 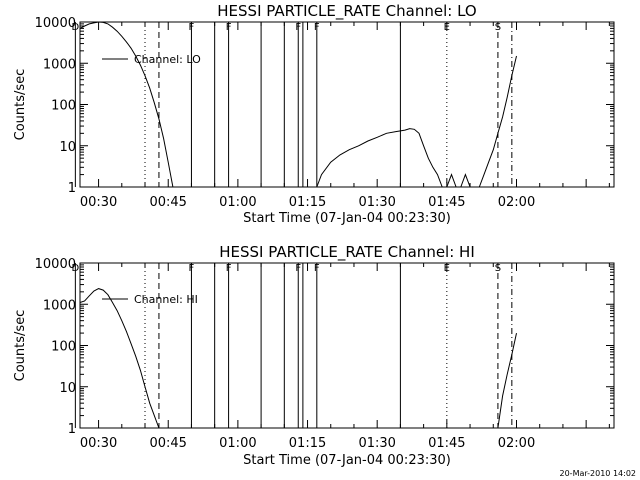 I want to click on legend-label: Channel: LO, so click(x=167, y=59).